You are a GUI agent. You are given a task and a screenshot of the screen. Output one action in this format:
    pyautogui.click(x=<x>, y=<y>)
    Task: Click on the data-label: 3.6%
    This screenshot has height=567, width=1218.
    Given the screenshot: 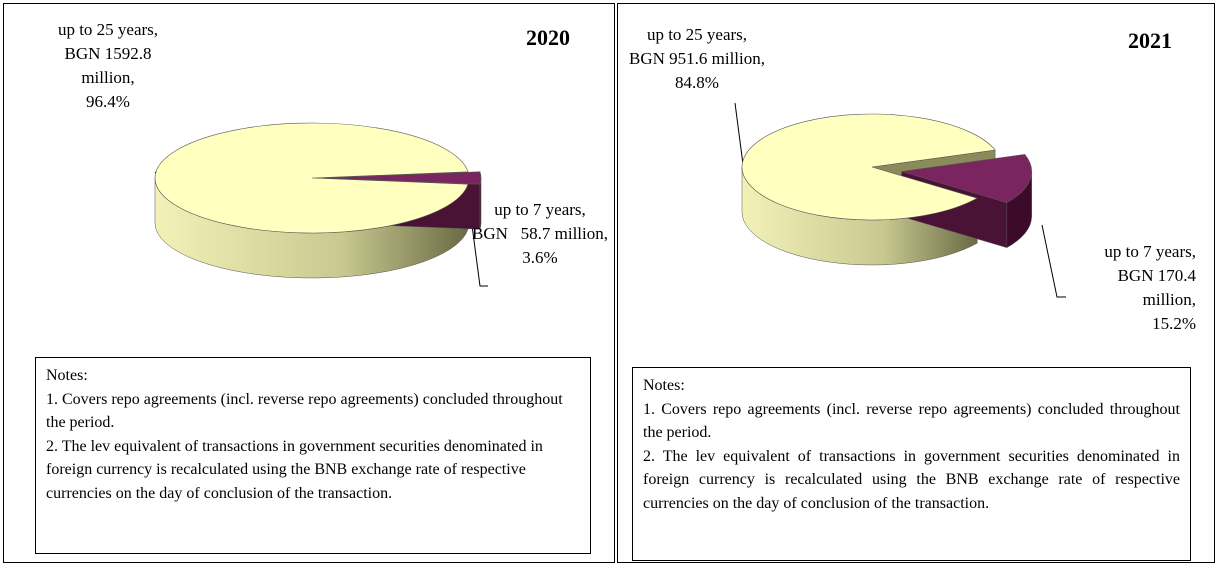 What is the action you would take?
    pyautogui.click(x=539, y=257)
    